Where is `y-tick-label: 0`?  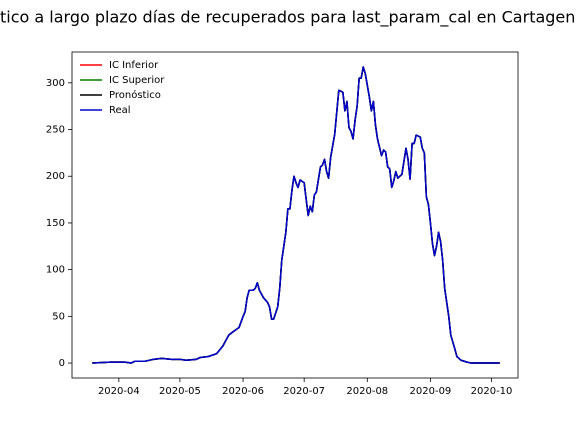 y-tick-label: 0 is located at coordinates (62, 363).